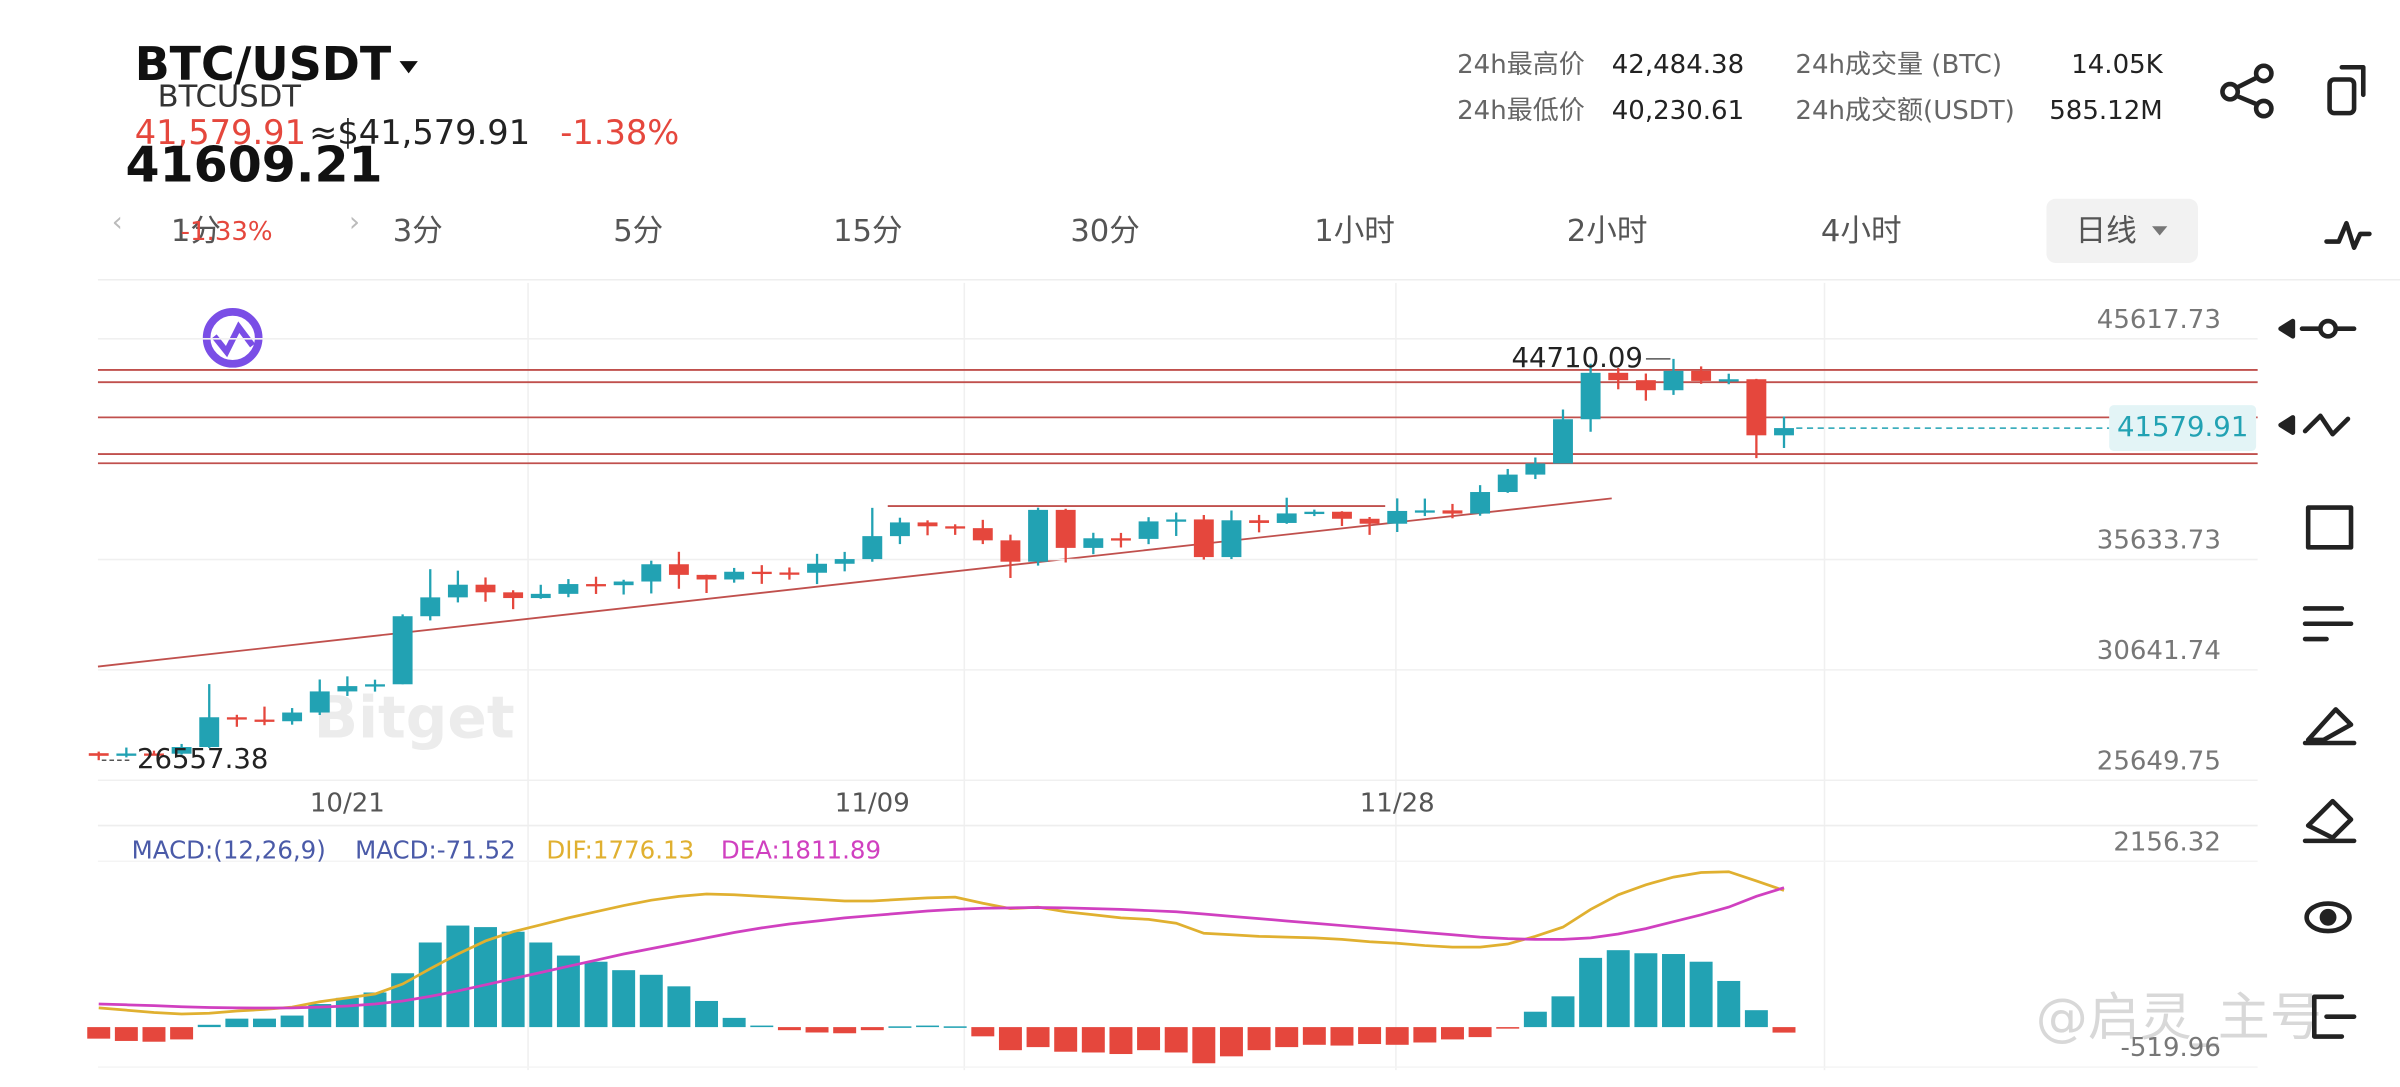 Image resolution: width=2400 pixels, height=1087 pixels. Describe the element at coordinates (1397, 804) in the screenshot. I see `x-tick-label: 11/28` at that location.